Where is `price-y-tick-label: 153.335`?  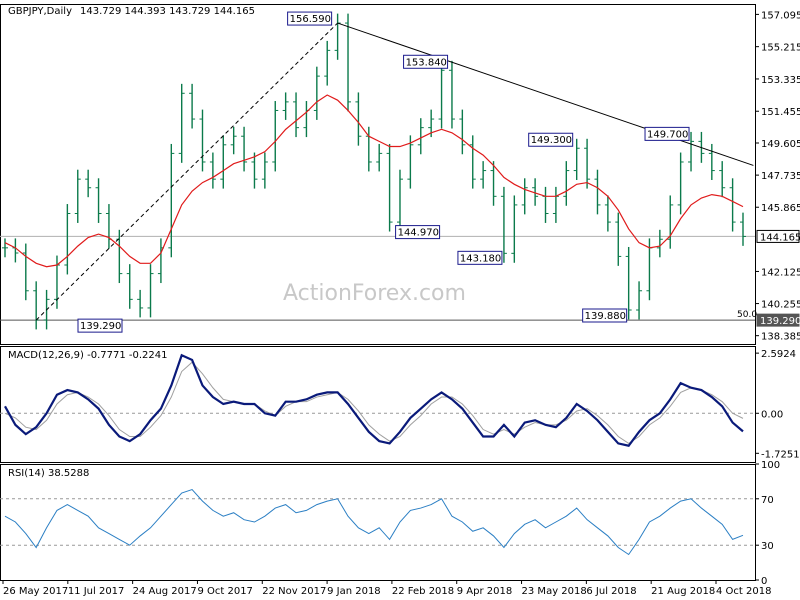 price-y-tick-label: 153.335 is located at coordinates (780, 80).